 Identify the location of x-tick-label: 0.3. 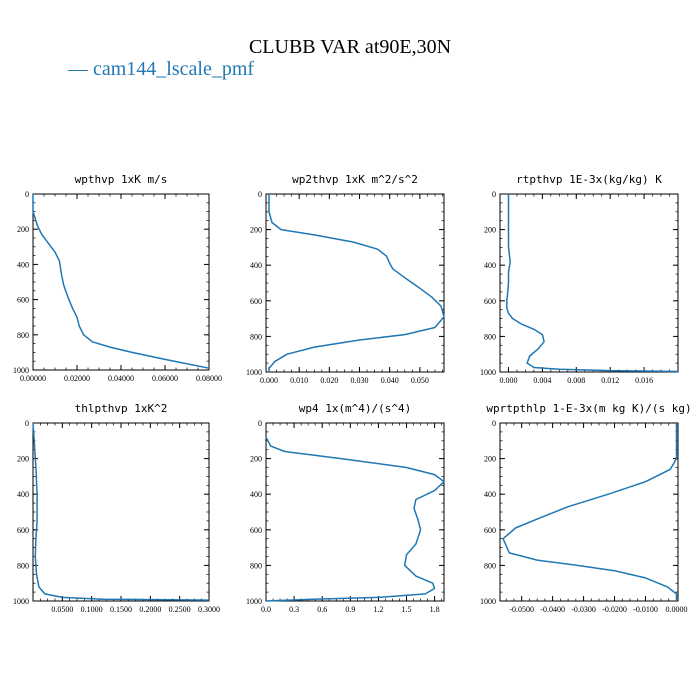
(294, 609).